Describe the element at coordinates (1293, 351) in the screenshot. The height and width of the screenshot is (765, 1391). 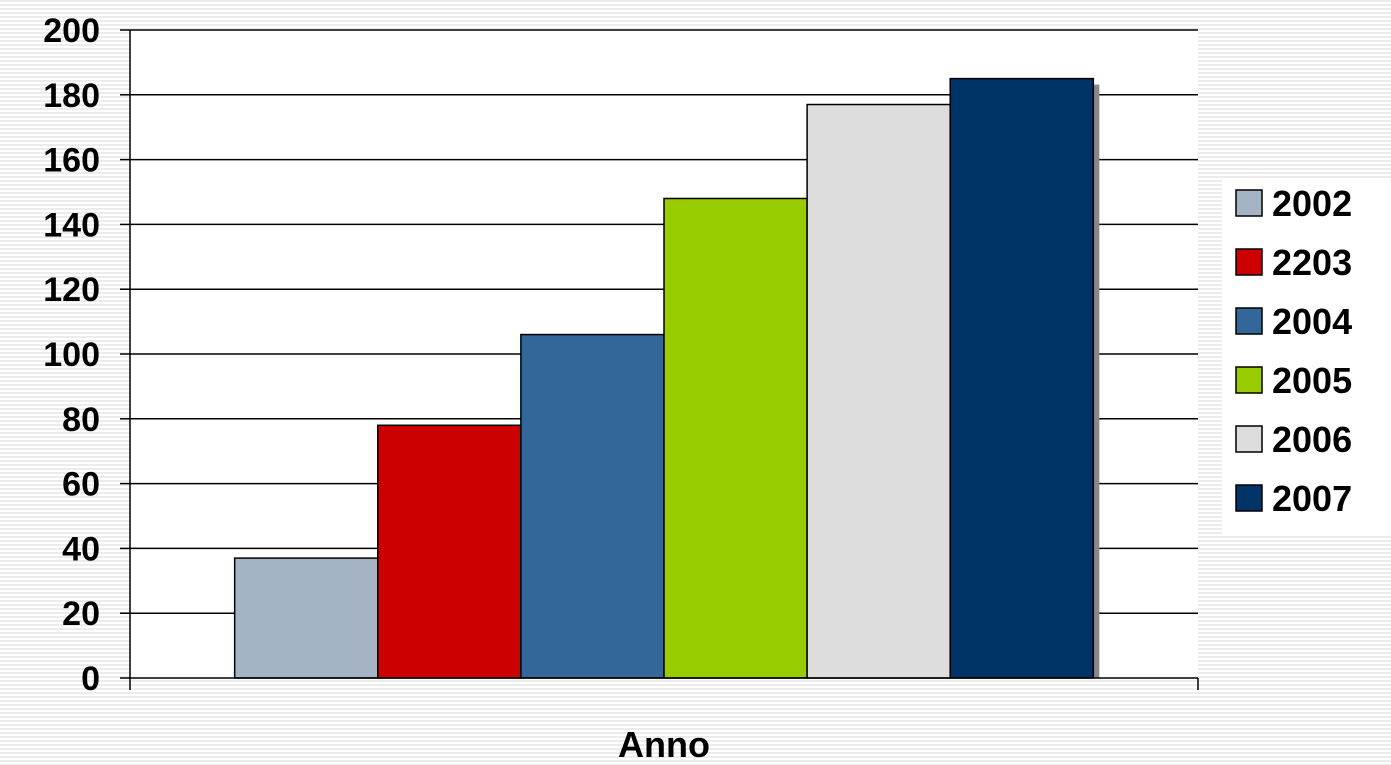
I see `legend: 2002 2203 2004 2005 2006 2007` at that location.